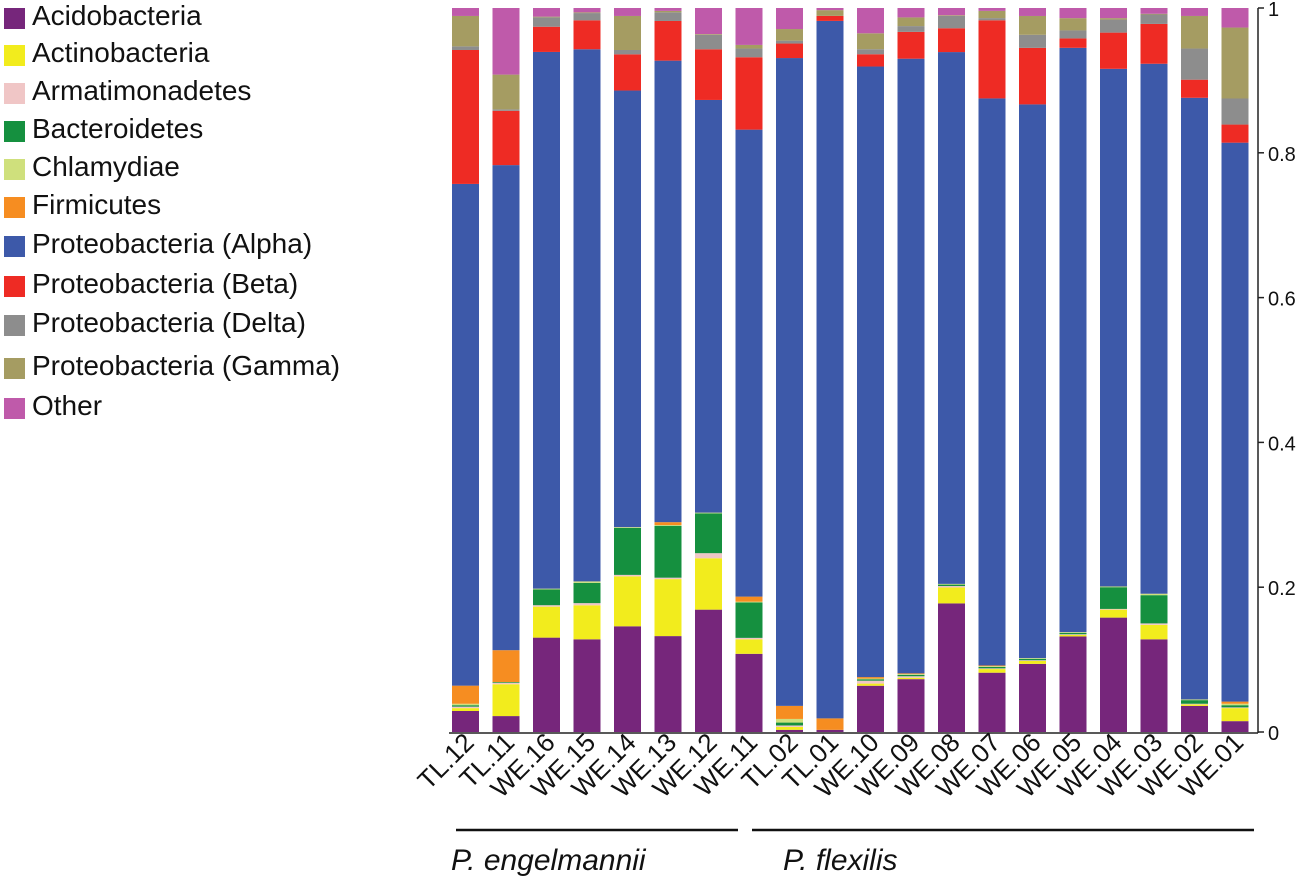 Image resolution: width=1302 pixels, height=883 pixels. Describe the element at coordinates (1194, 12) in the screenshot. I see `bar-segment-we-02-other` at that location.